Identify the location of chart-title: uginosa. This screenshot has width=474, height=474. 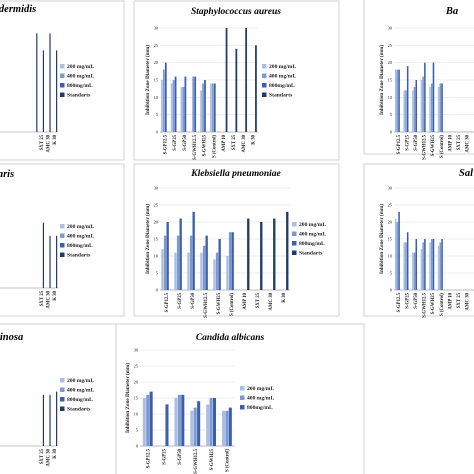
(11, 337).